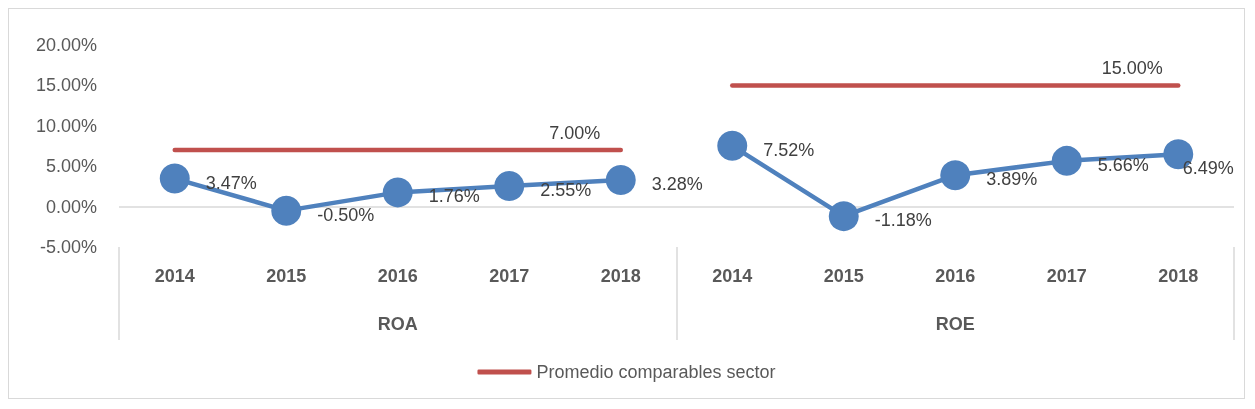 Image resolution: width=1255 pixels, height=409 pixels. What do you see at coordinates (656, 372) in the screenshot?
I see `legend-label: Promedio comparables sector` at bounding box center [656, 372].